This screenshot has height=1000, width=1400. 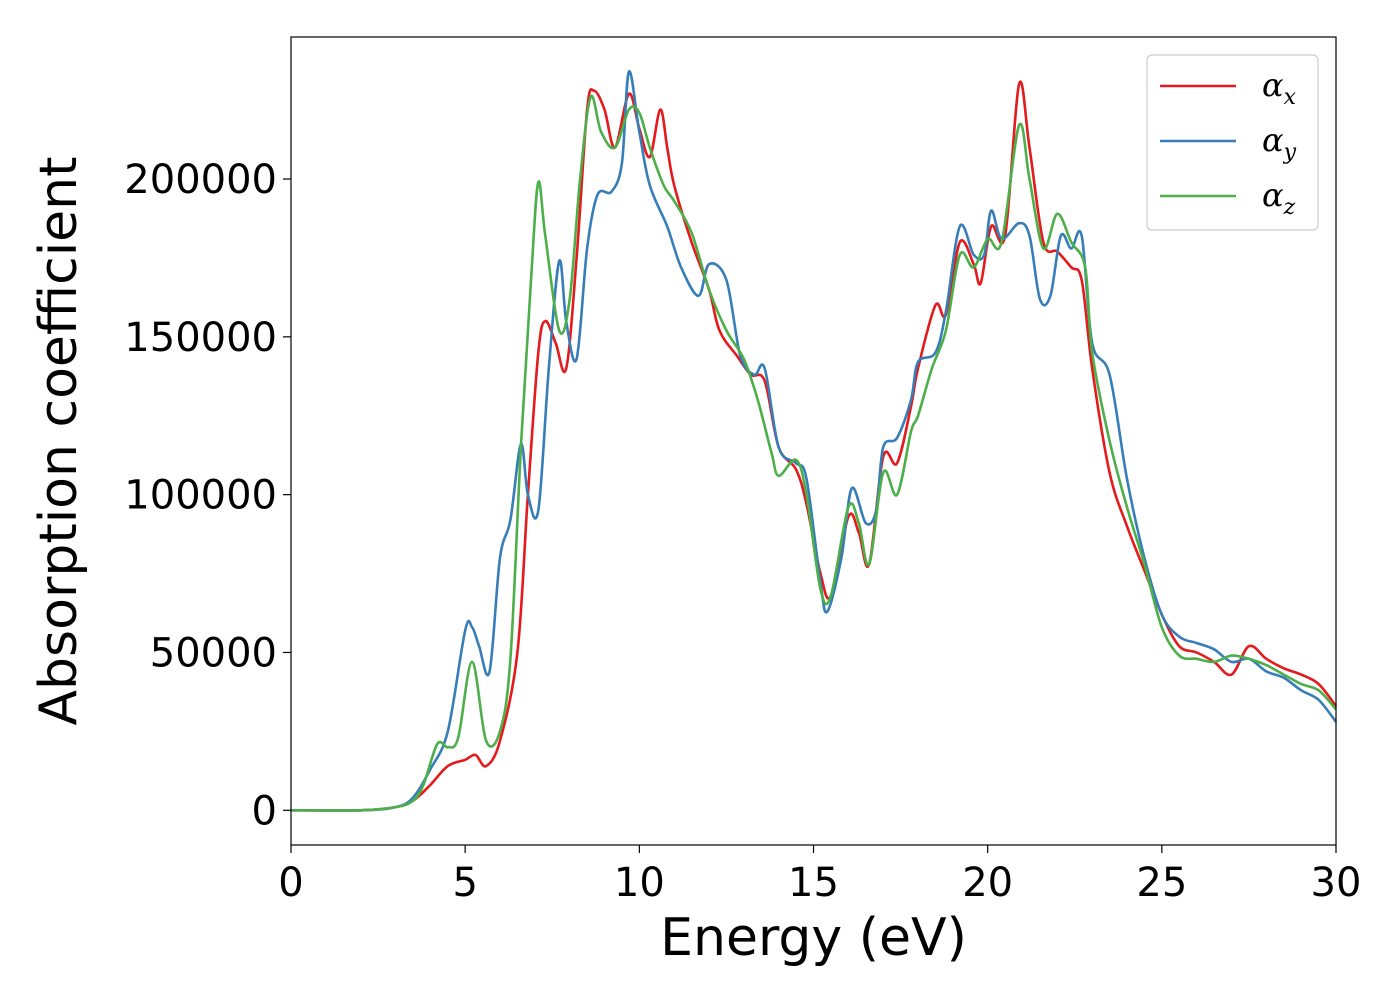 I want to click on y-tick-label: 150000, so click(x=200, y=338).